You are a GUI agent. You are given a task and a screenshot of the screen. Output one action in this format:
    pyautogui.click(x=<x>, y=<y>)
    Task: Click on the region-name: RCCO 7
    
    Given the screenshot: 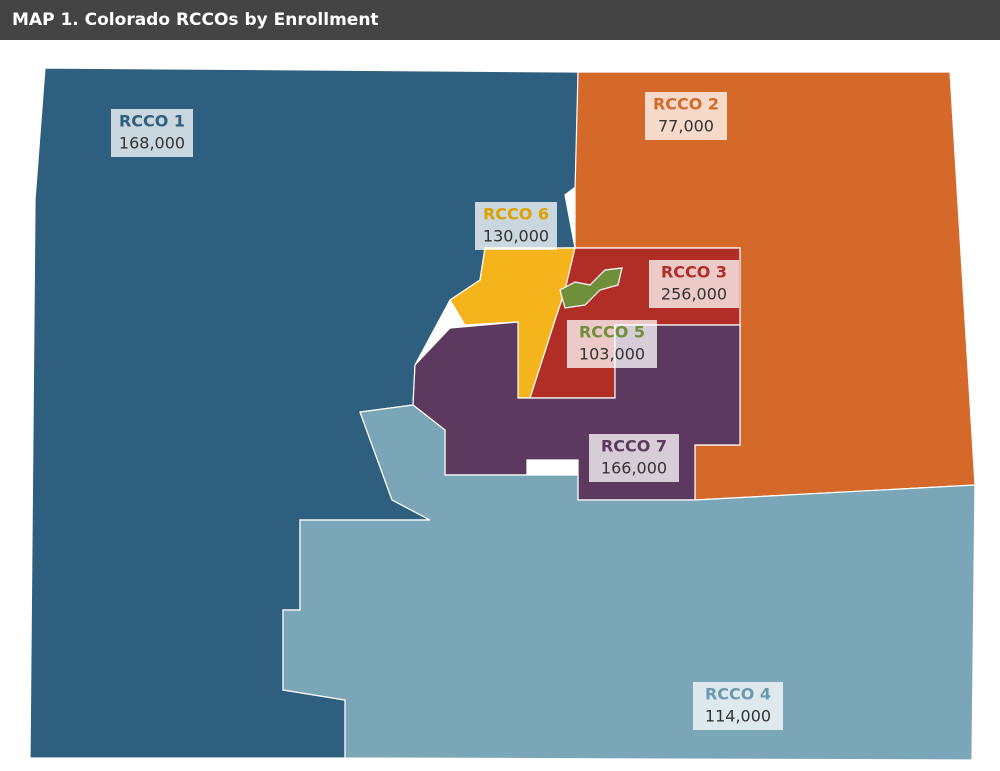 What is the action you would take?
    pyautogui.click(x=634, y=446)
    